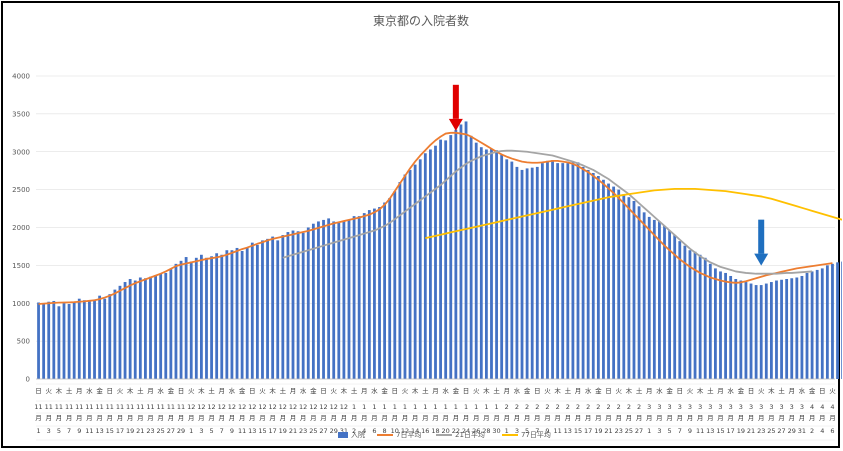 The image size is (843, 451). Describe the element at coordinates (252, 411) in the screenshot. I see `x-tick-label: 日 12 月 13` at that location.